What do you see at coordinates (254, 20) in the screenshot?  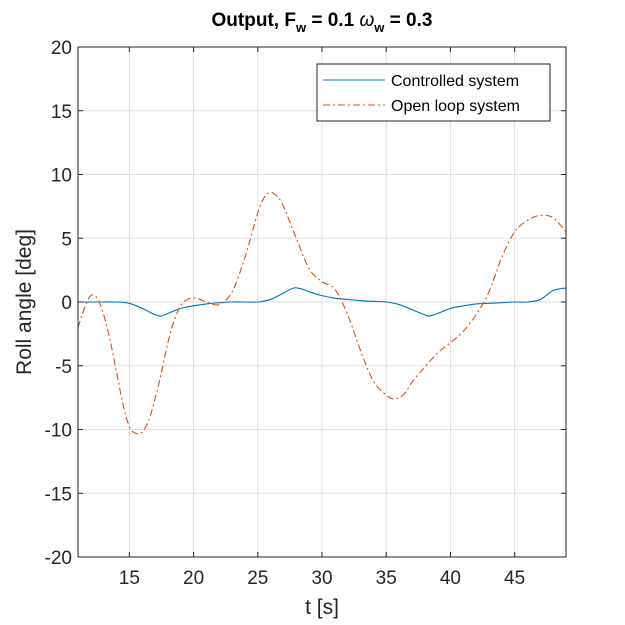 I see `title-main: Output, F` at bounding box center [254, 20].